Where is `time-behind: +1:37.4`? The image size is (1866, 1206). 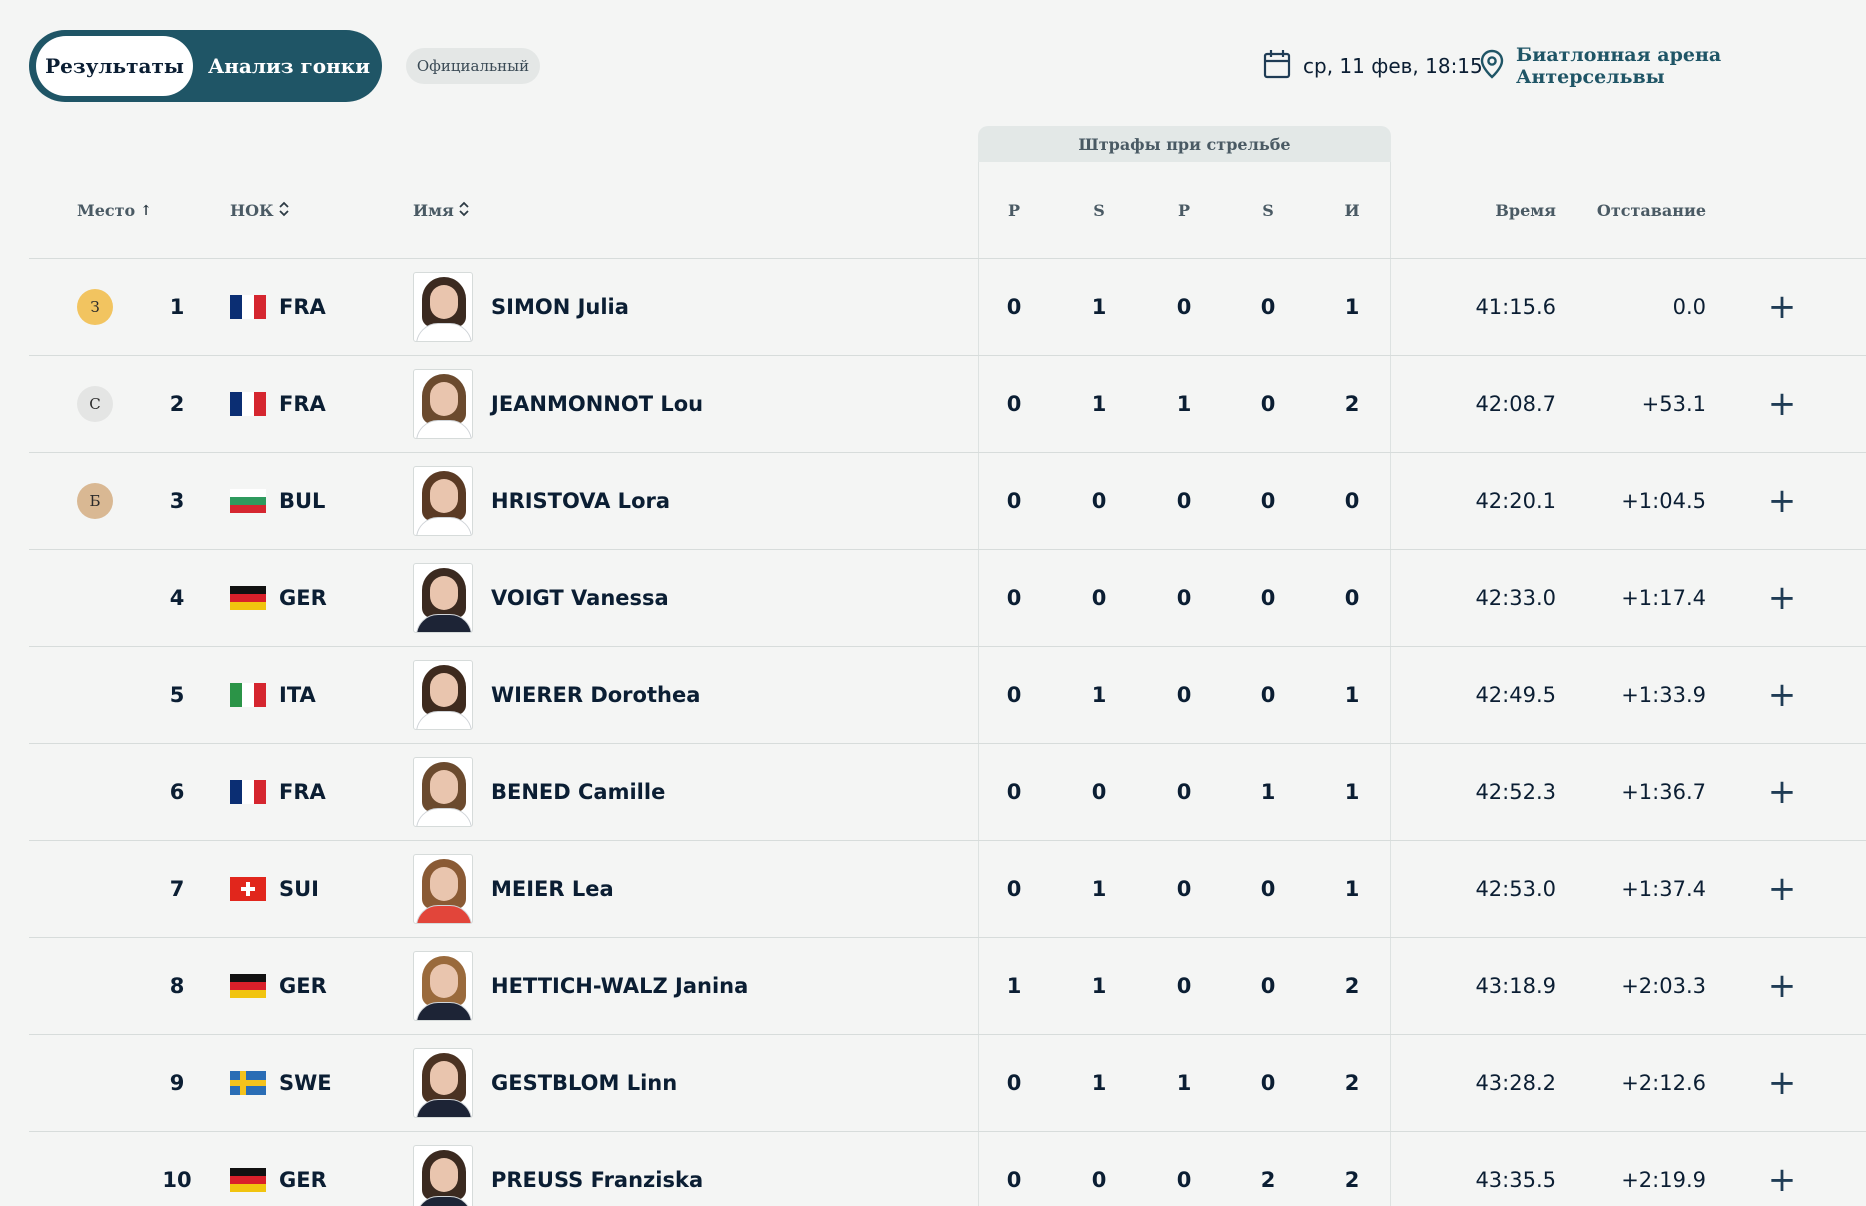
time-behind: +1:37.4 is located at coordinates (1663, 889).